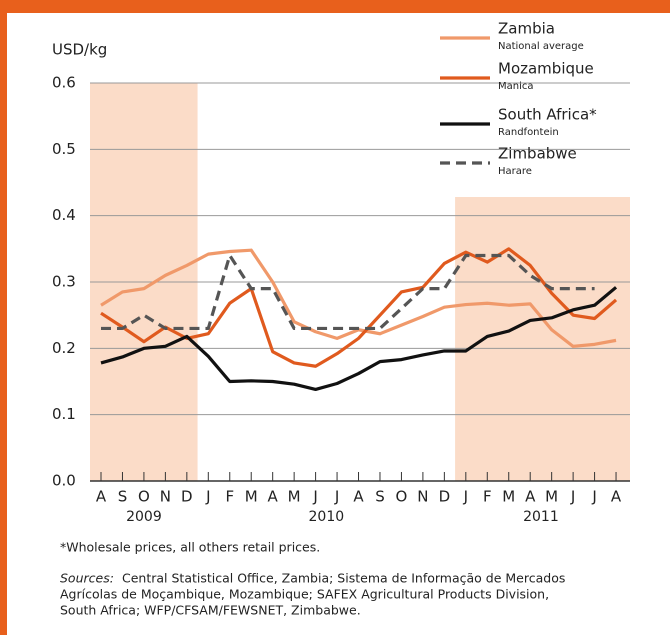 Image resolution: width=670 pixels, height=639 pixels. I want to click on y-tick-label: 0.3, so click(64, 282).